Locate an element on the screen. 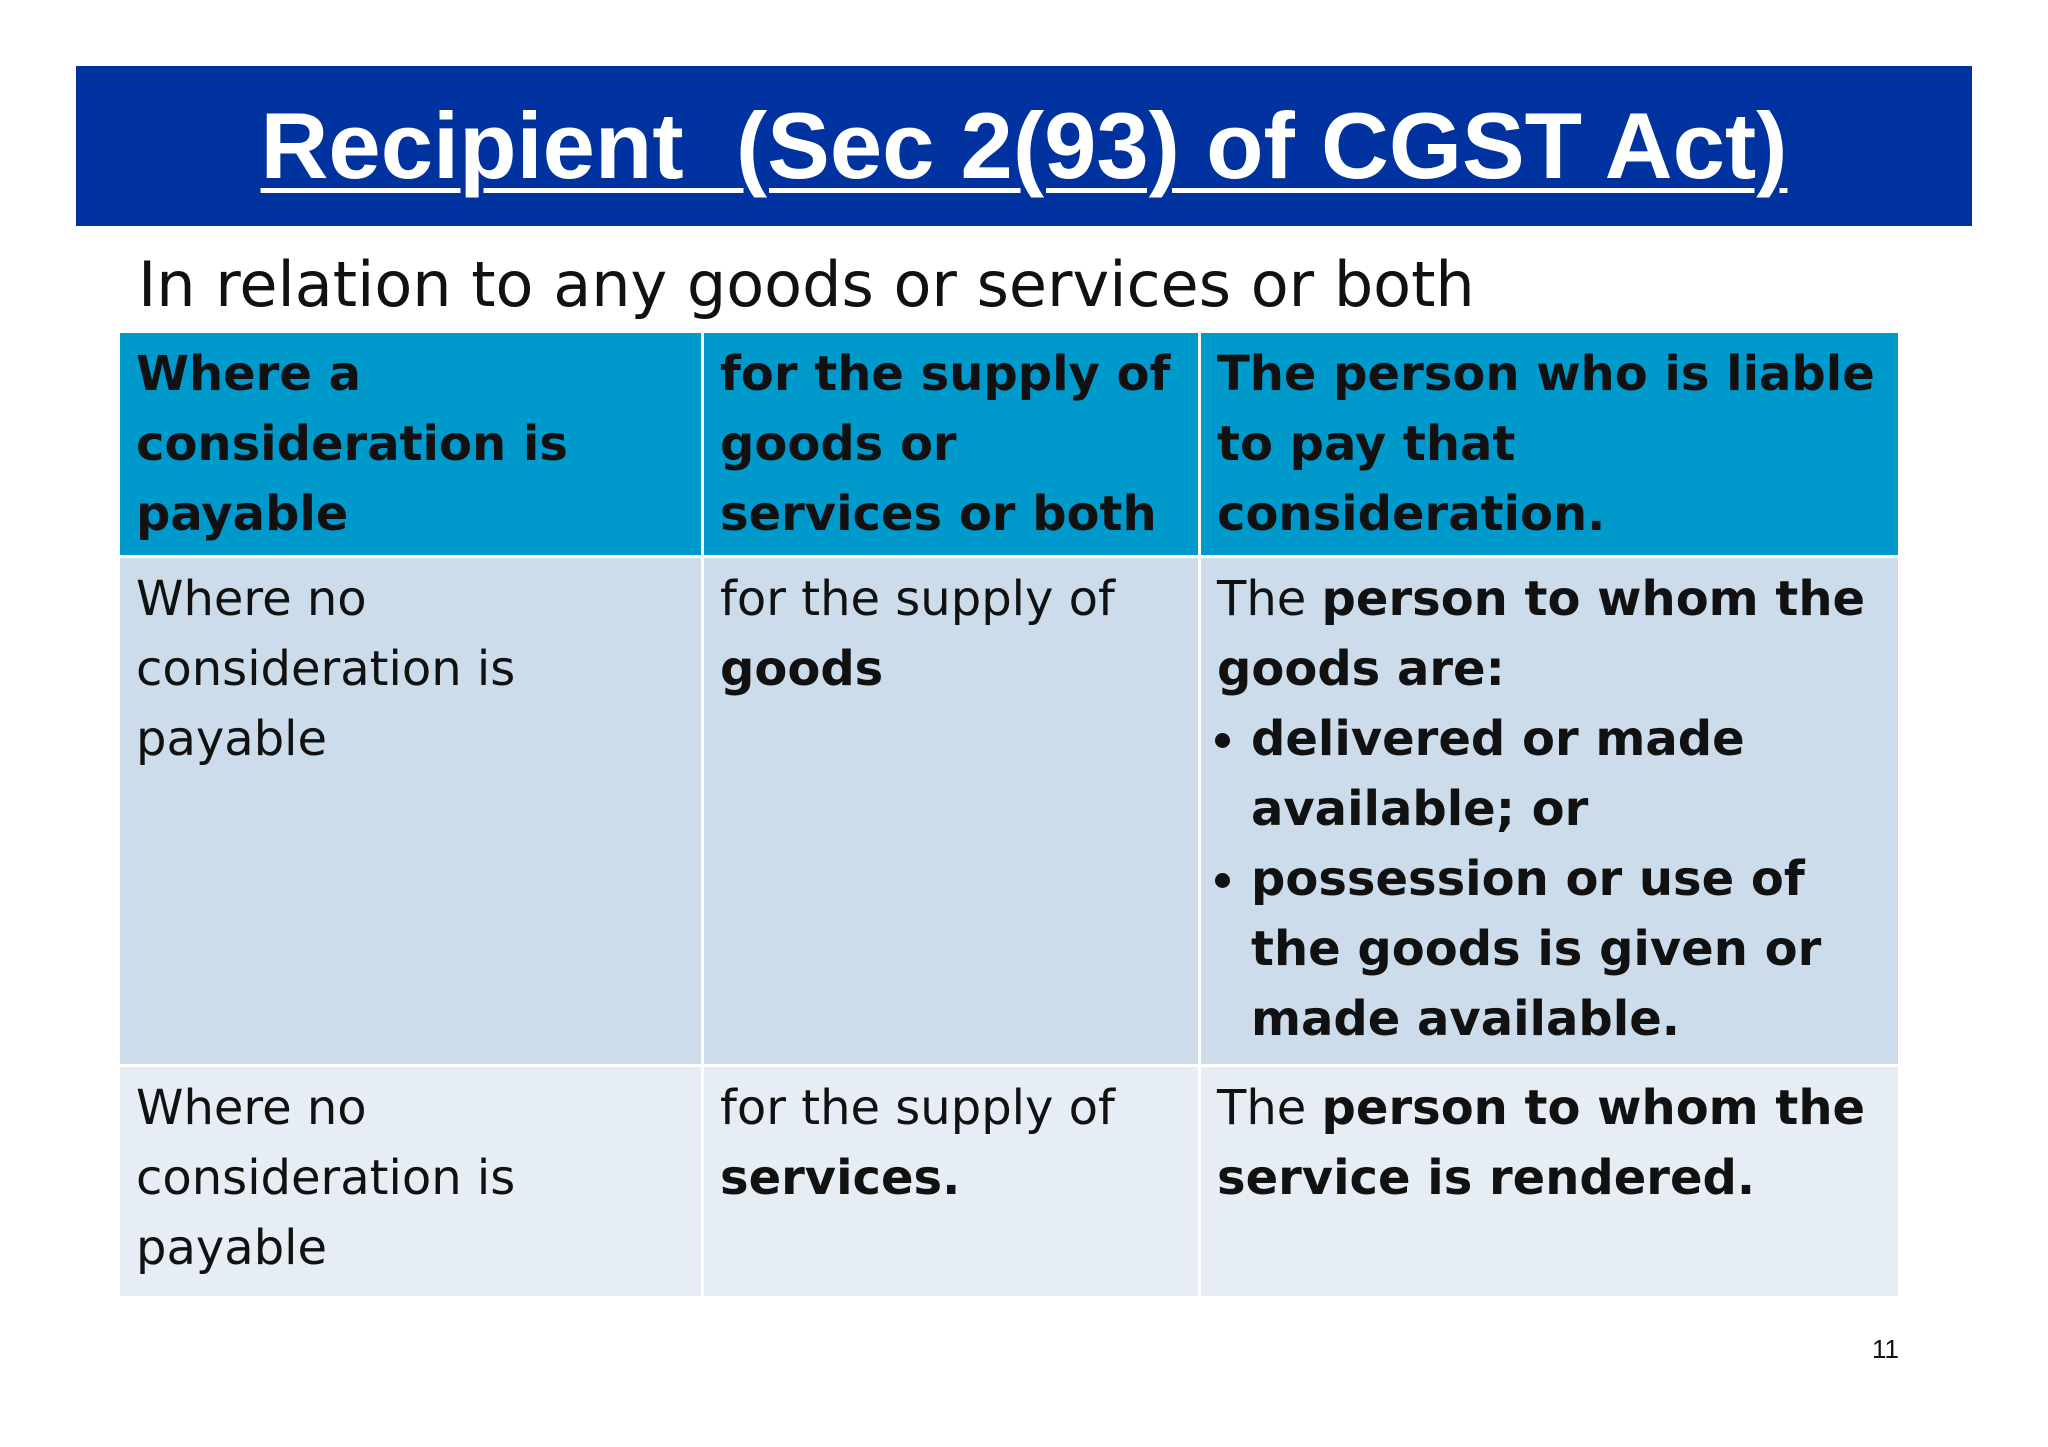 The image size is (2048, 1447). cell-text: person to whom the service is rendered. is located at coordinates (1541, 1143).